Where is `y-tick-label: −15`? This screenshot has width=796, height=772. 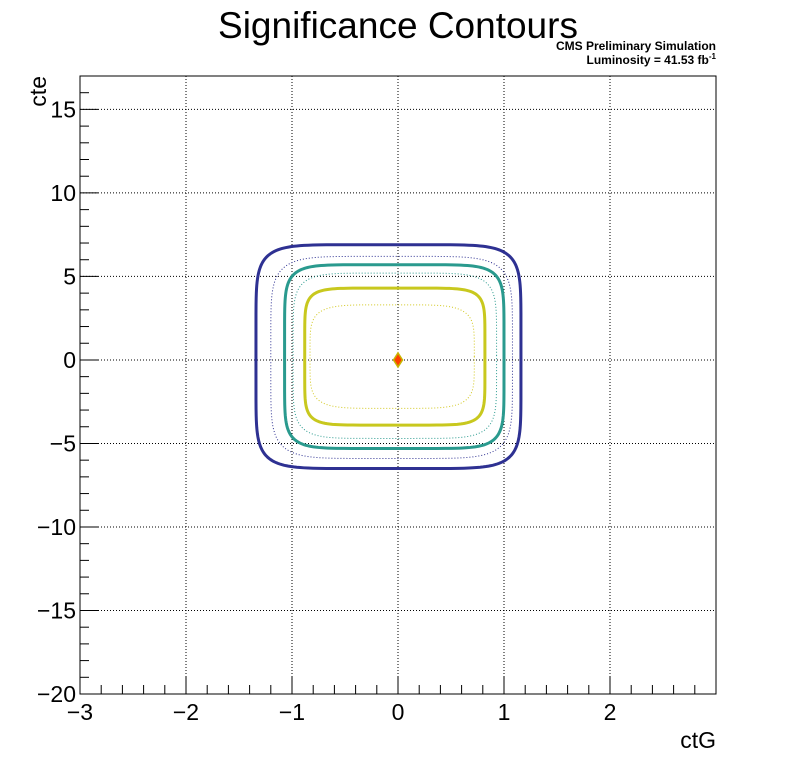
y-tick-label: −15 is located at coordinates (56, 610).